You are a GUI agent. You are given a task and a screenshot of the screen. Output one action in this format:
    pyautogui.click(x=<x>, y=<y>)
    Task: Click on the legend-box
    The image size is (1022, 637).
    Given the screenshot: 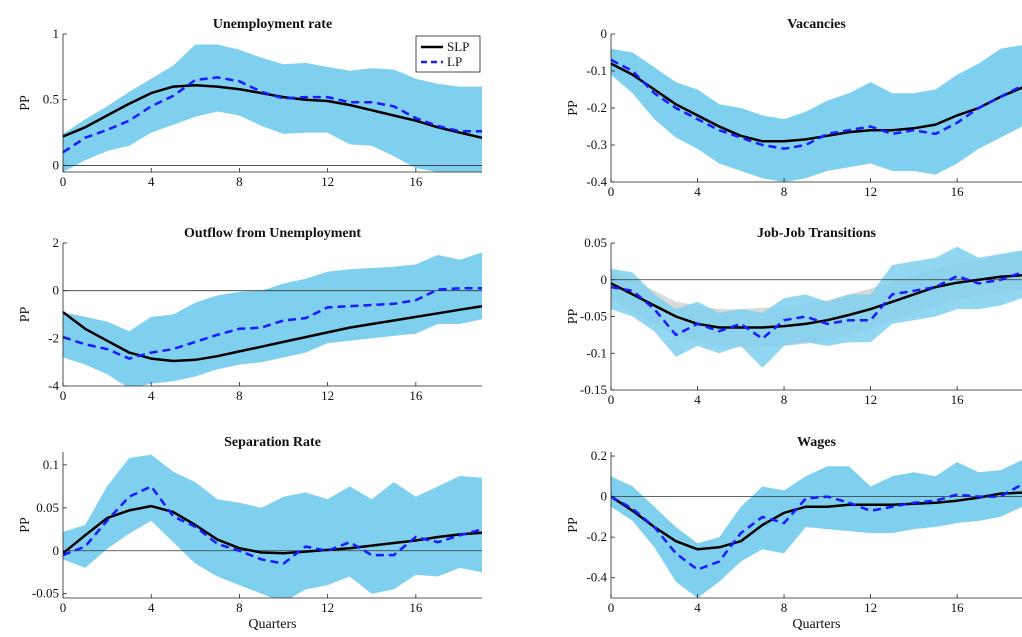 What is the action you would take?
    pyautogui.click(x=448, y=54)
    